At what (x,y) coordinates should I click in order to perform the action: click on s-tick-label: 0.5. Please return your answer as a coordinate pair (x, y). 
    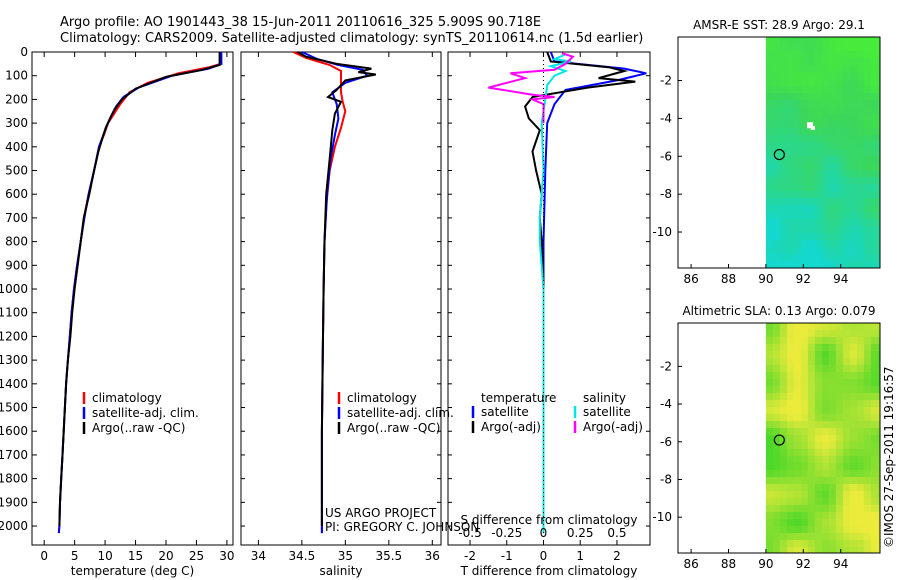
    Looking at the image, I should click on (616, 533).